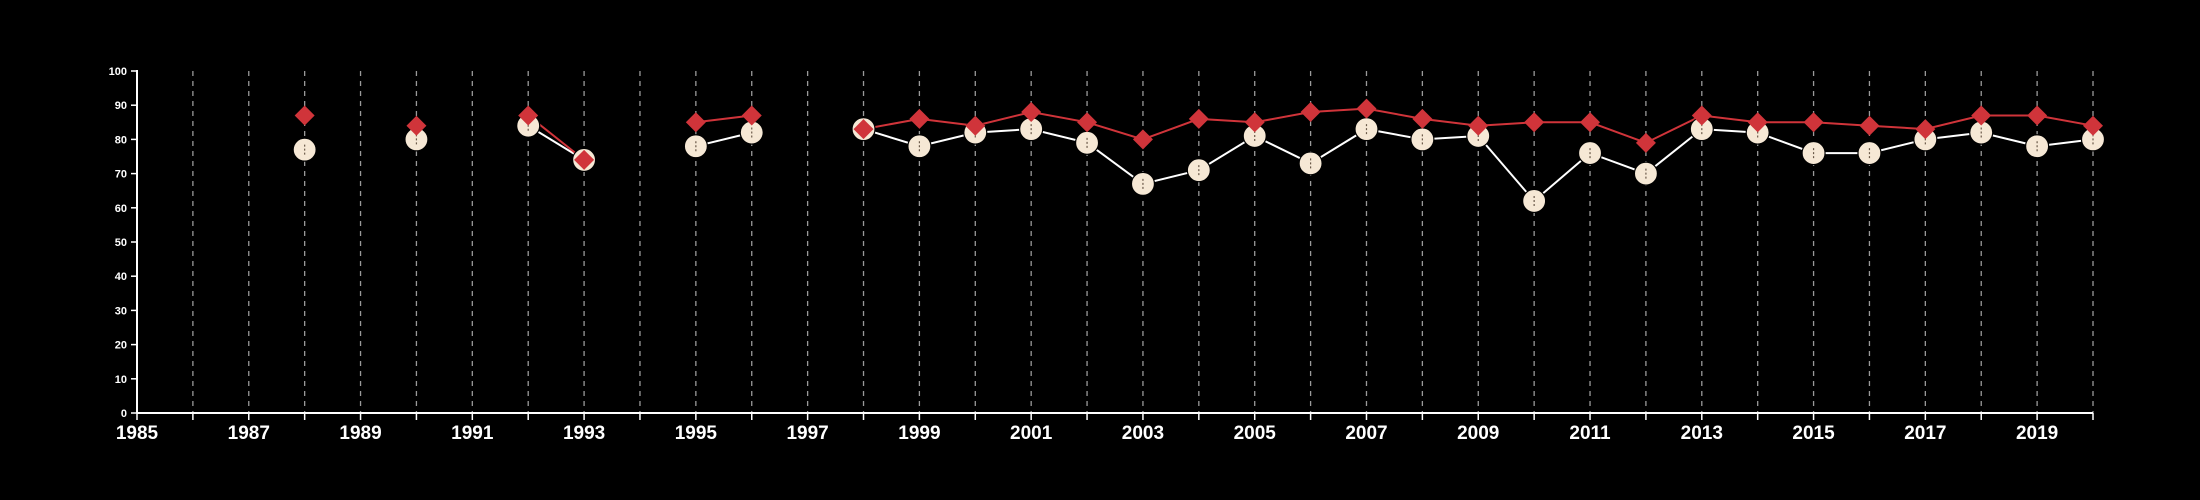  Describe the element at coordinates (1366, 433) in the screenshot. I see `x-tick-label: 2007` at that location.